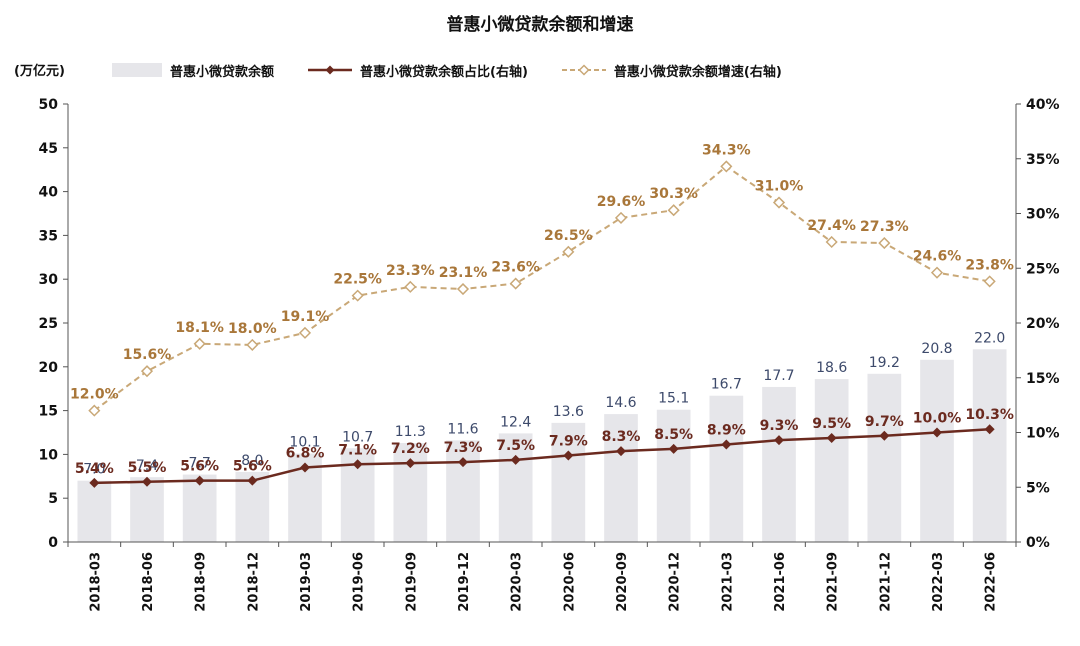 The width and height of the screenshot is (1080, 646). Describe the element at coordinates (252, 461) in the screenshot. I see `bar-value-label: 8.0` at that location.